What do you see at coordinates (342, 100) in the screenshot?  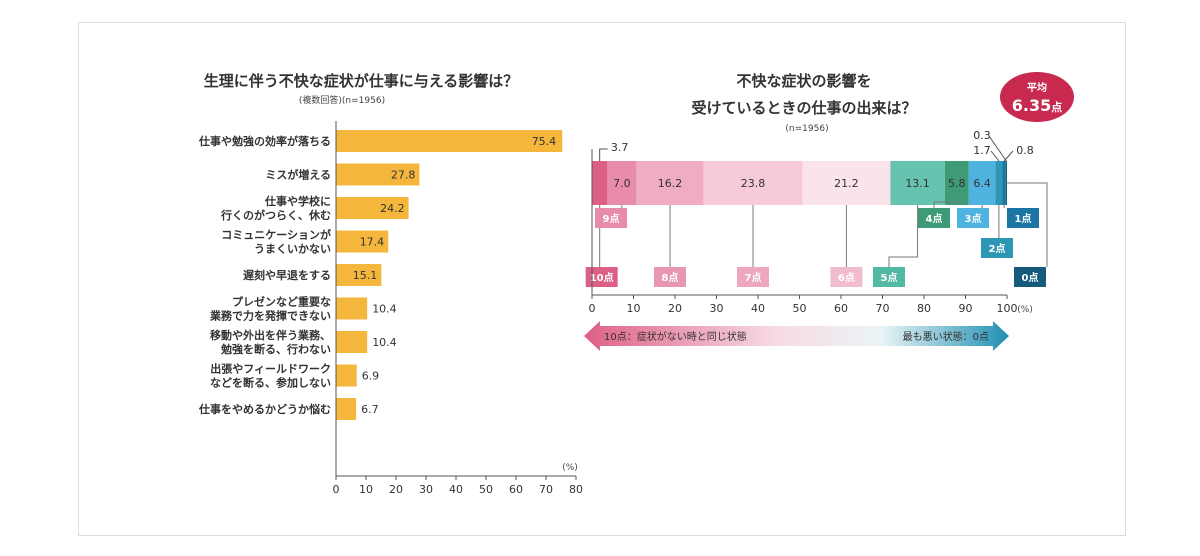 I see `left-chart-subtitle: (複数回答)(n=1956)` at bounding box center [342, 100].